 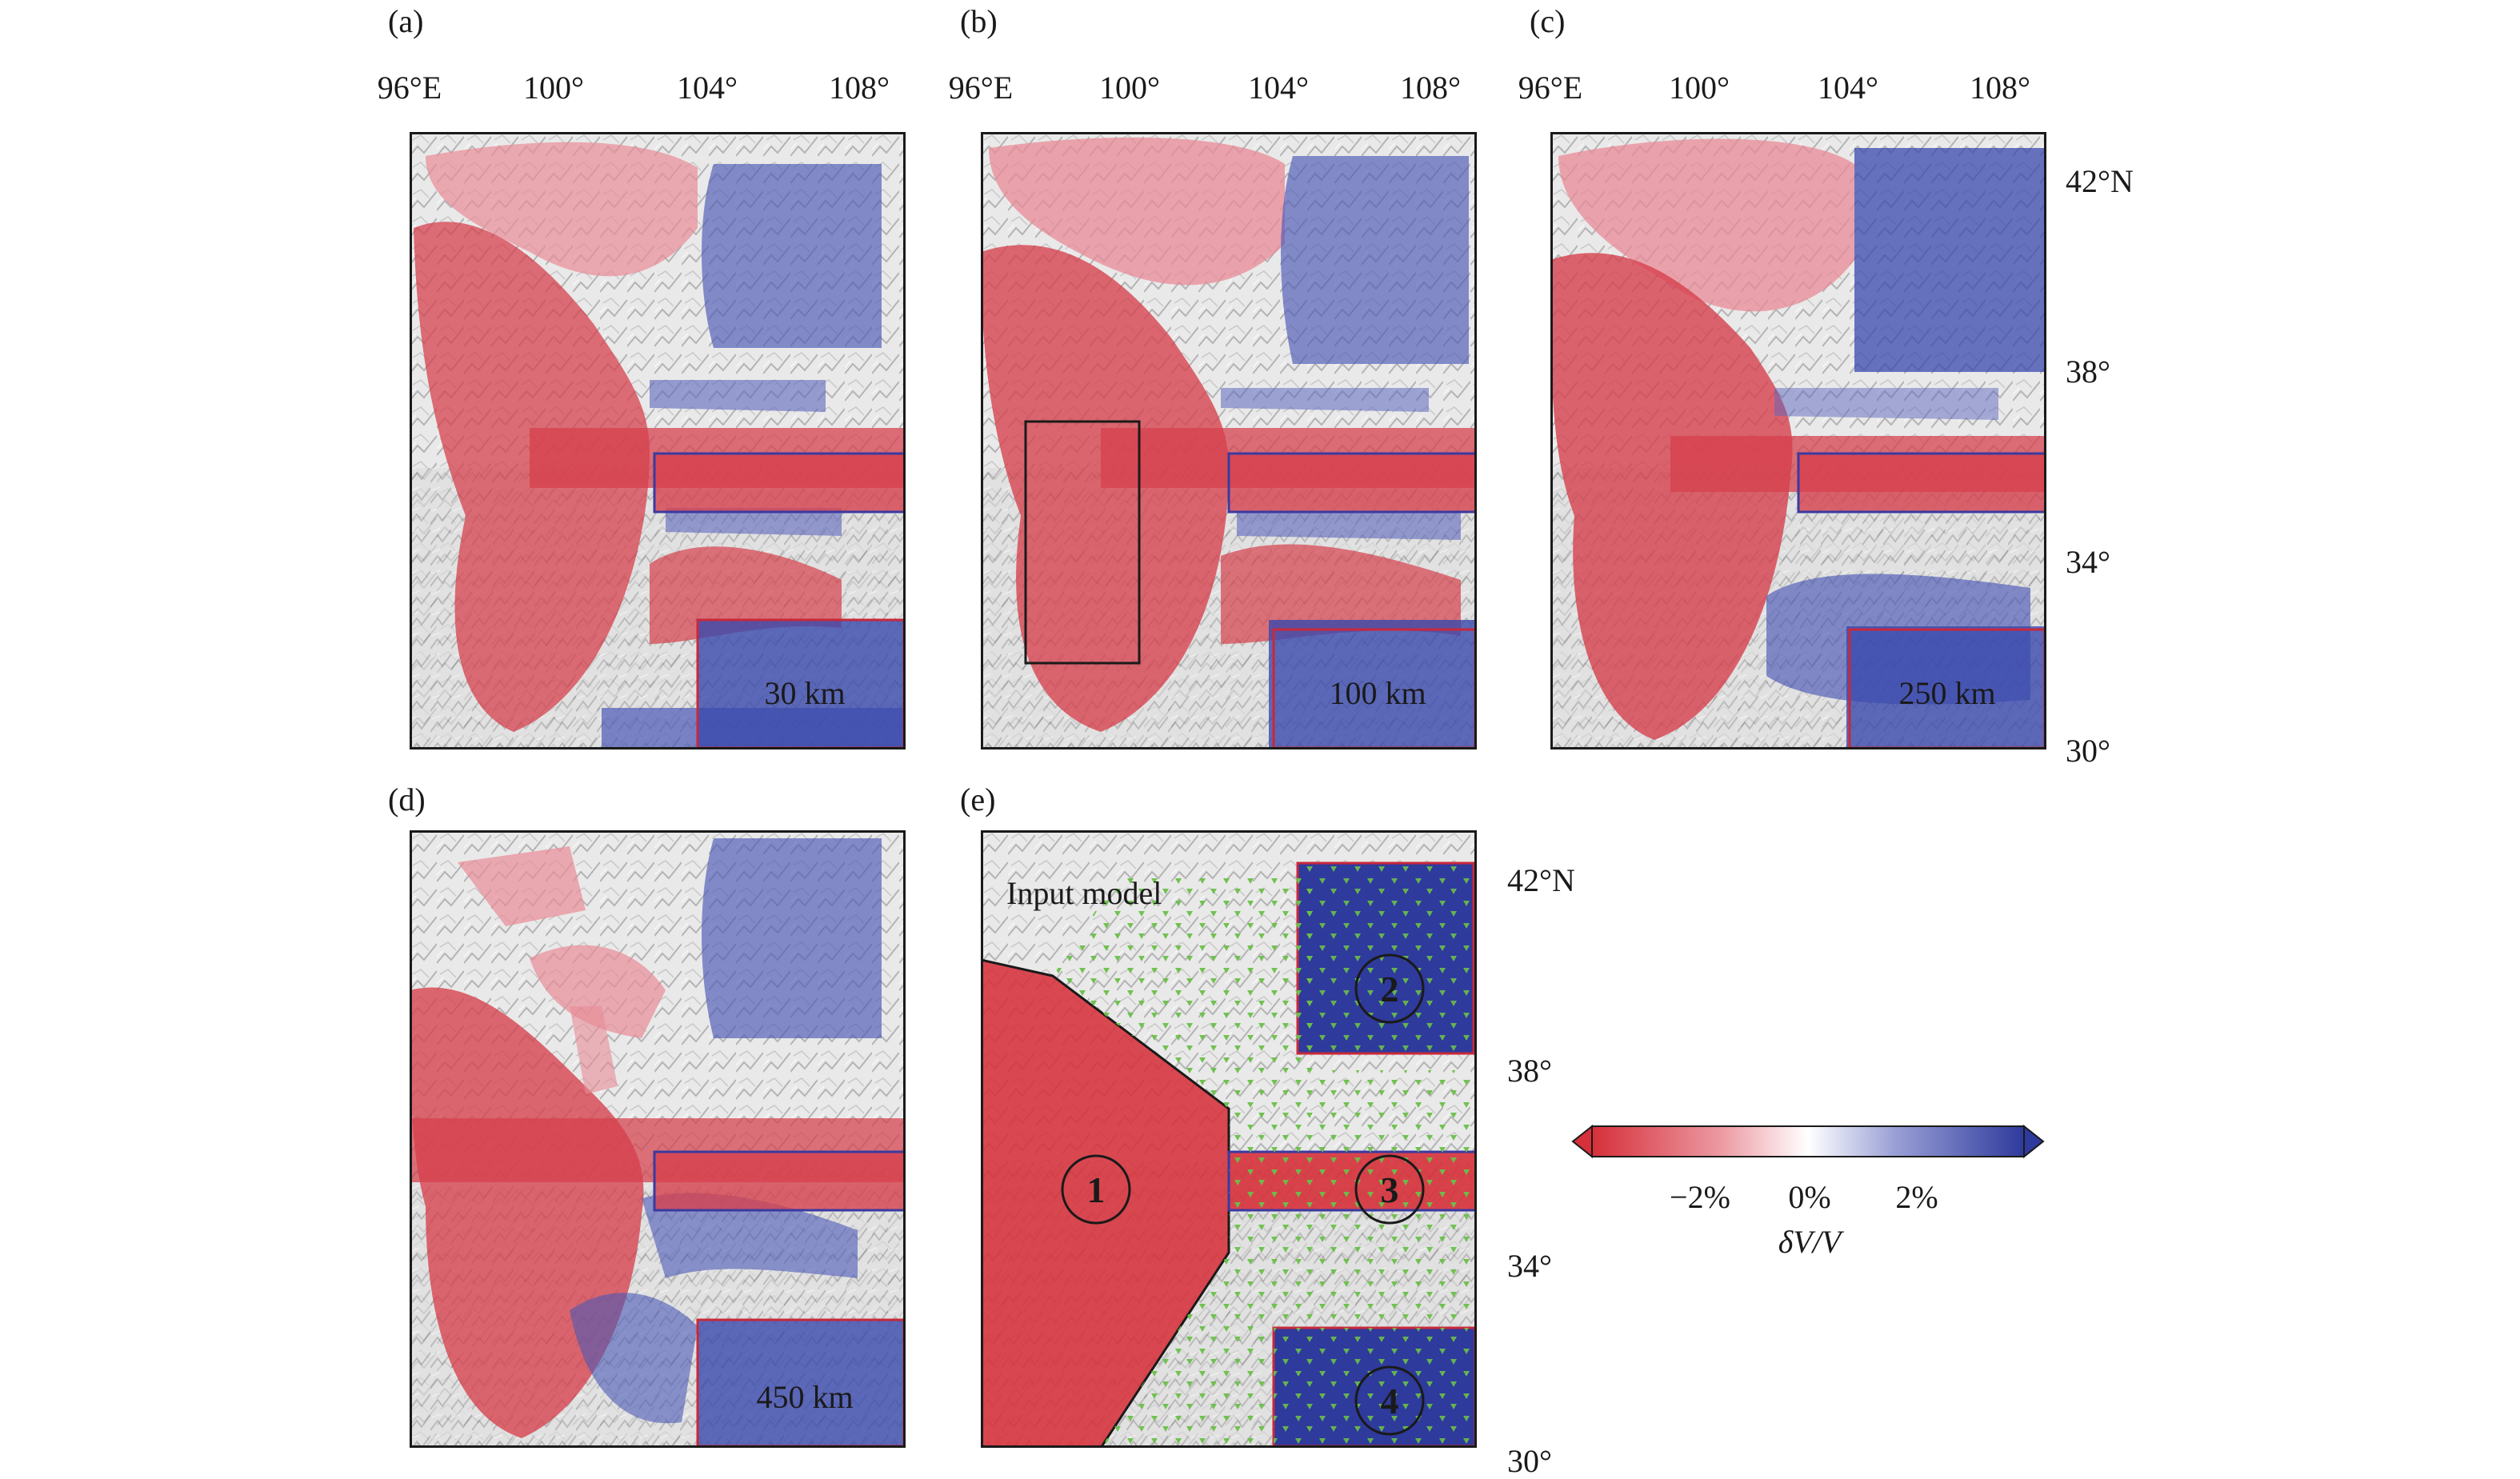 I want to click on region-label-4: 4, so click(x=1390, y=1401).